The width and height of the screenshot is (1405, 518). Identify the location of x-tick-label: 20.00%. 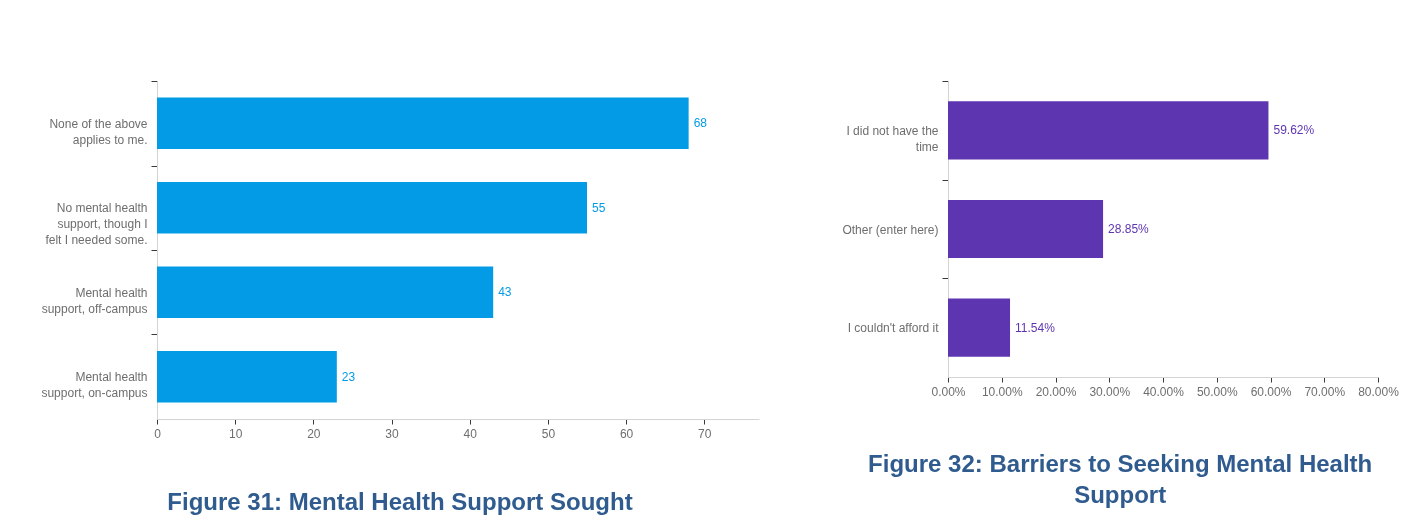
(1056, 391).